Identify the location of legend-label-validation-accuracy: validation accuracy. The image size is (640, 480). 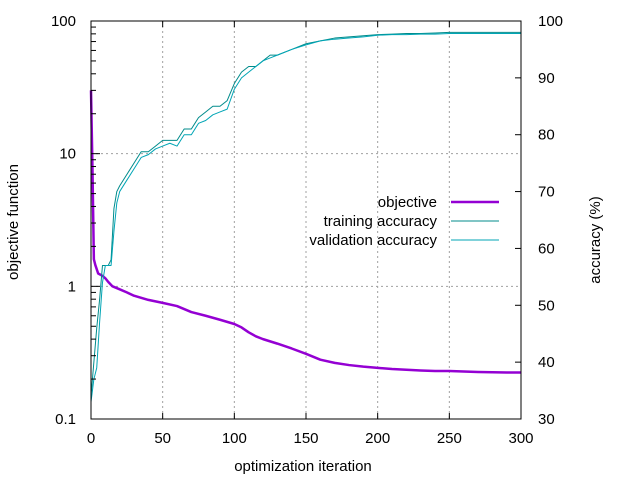
(373, 240).